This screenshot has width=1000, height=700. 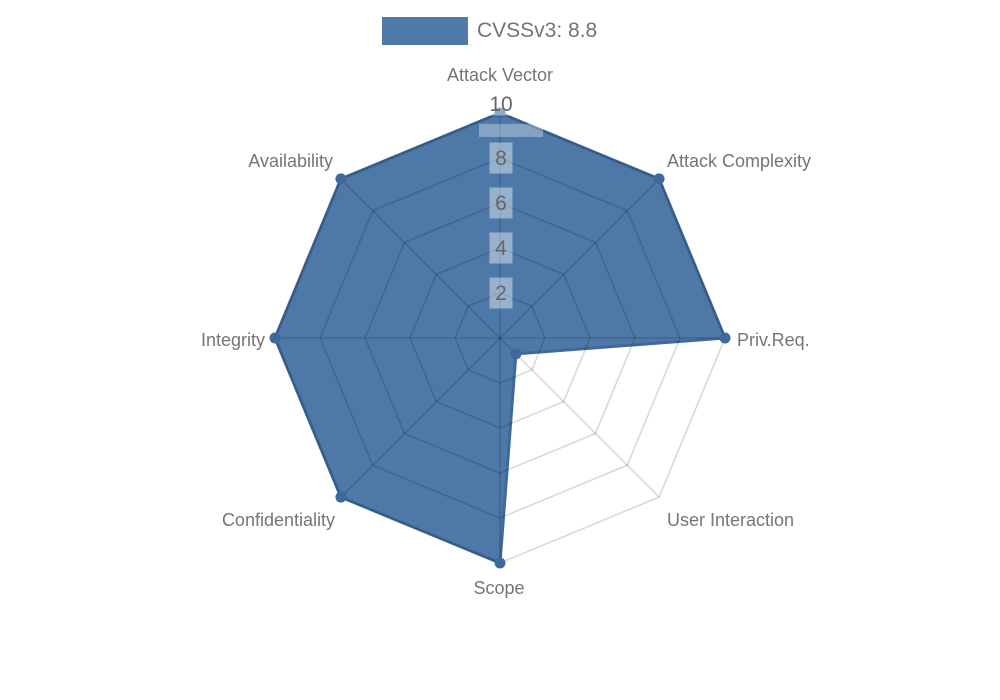 What do you see at coordinates (233, 340) in the screenshot?
I see `axis-label-integrity: Integrity` at bounding box center [233, 340].